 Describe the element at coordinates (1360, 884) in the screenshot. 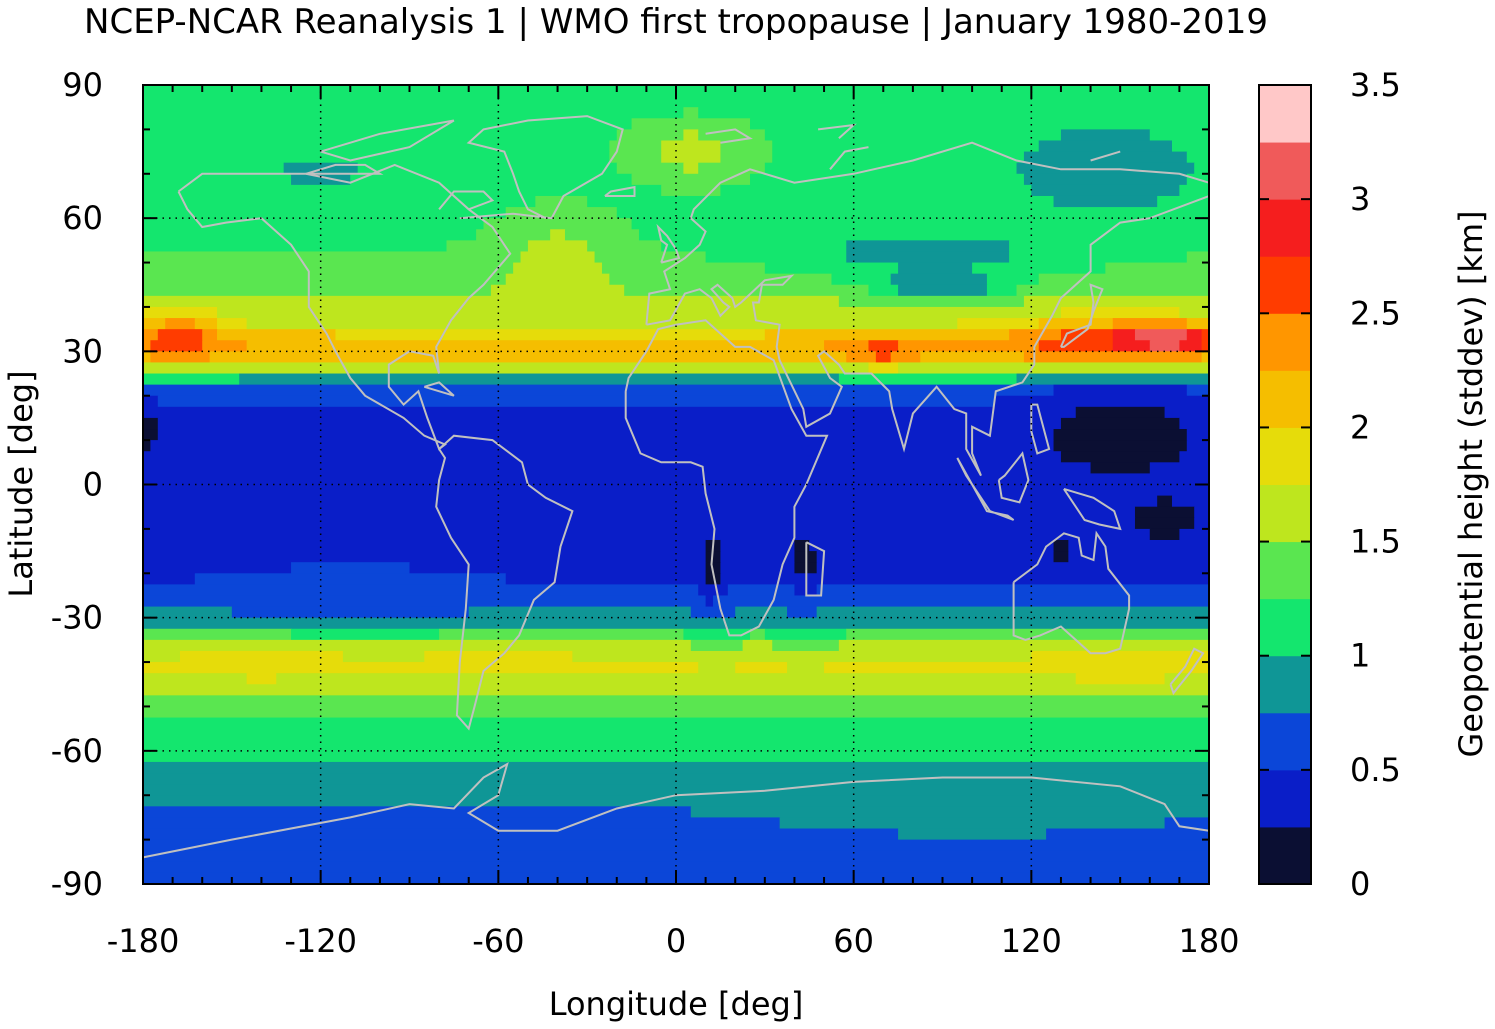

I see `colorbar-tick-label: 0` at that location.